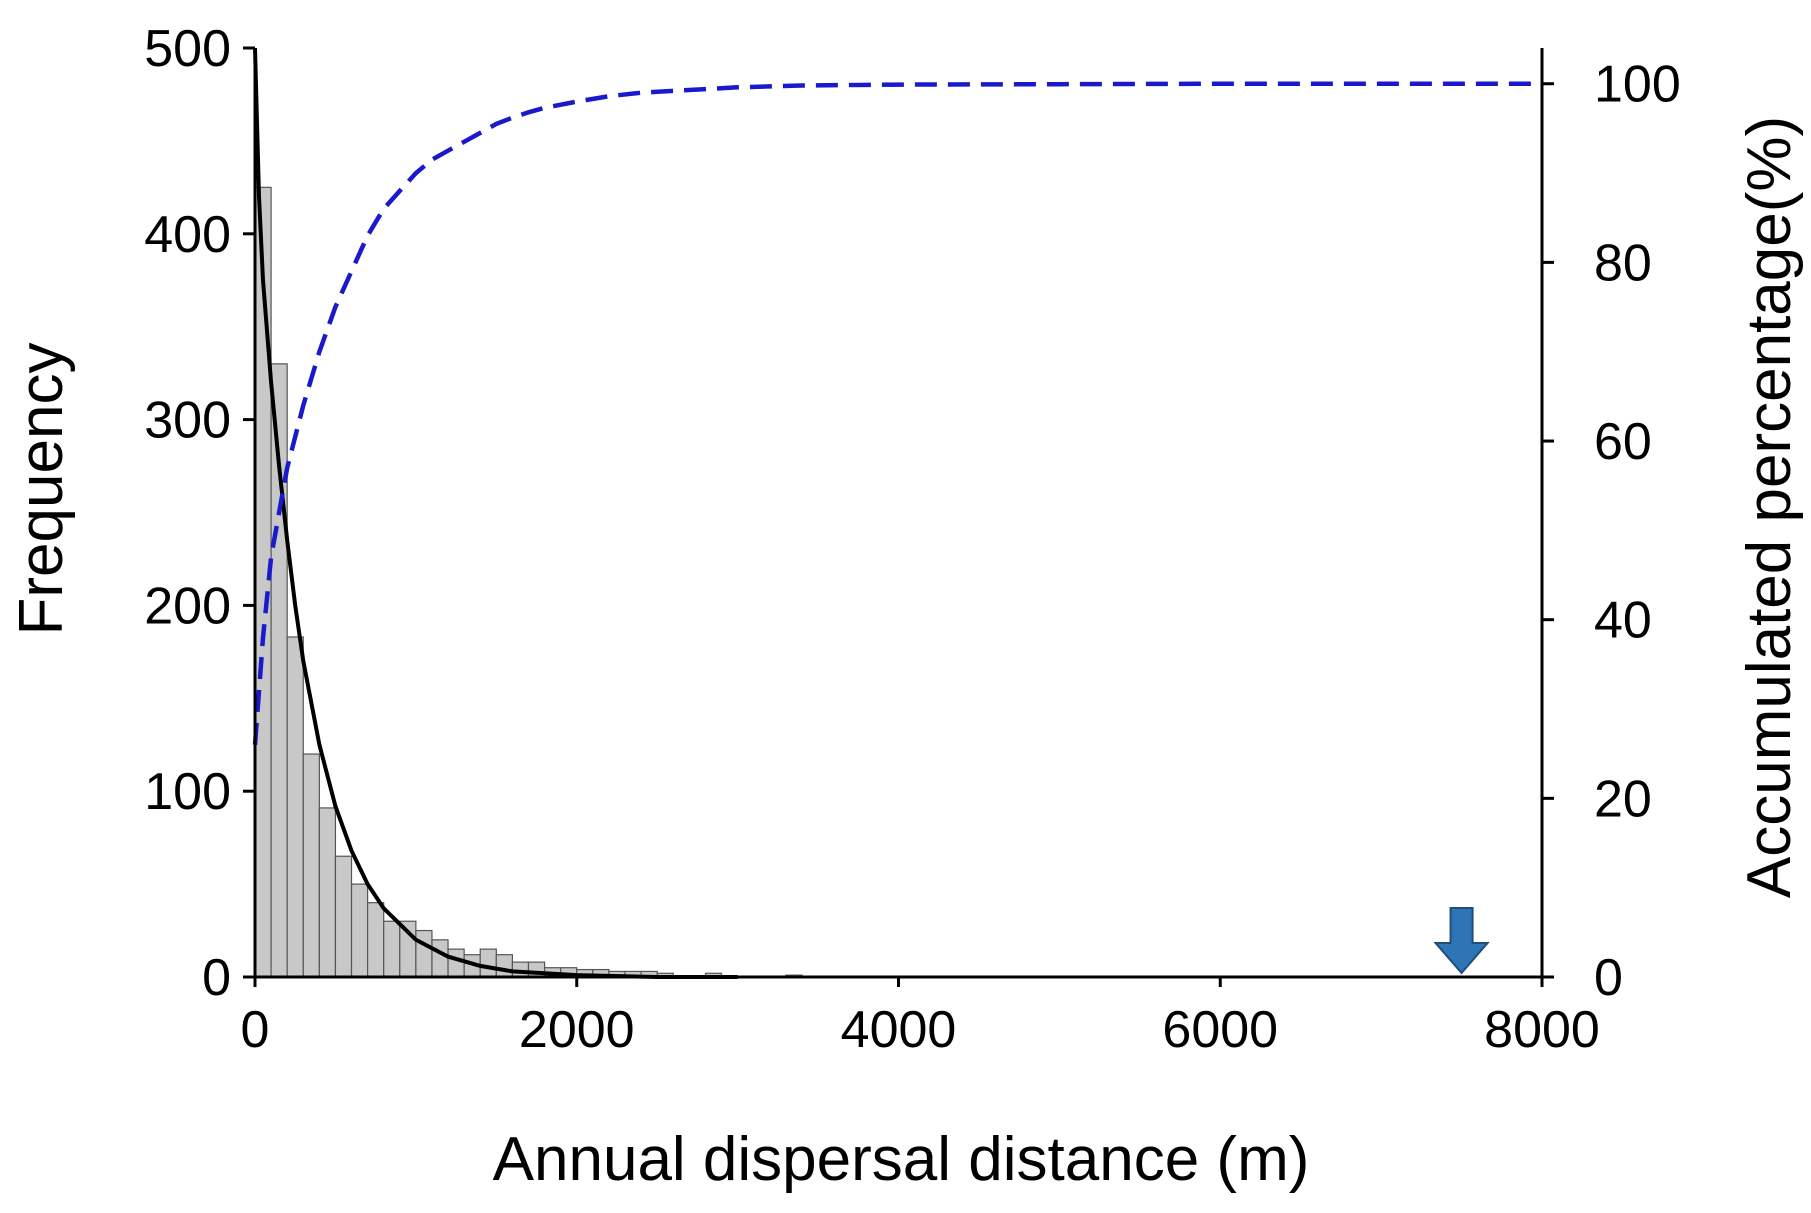 The width and height of the screenshot is (1811, 1213). I want to click on y-tick-label: 0, so click(216, 978).